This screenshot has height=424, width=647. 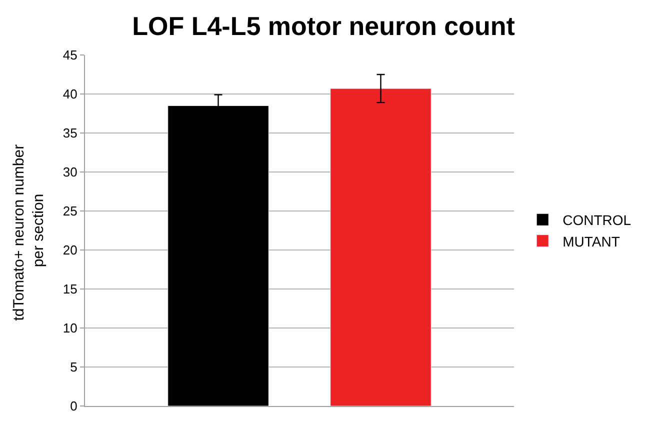 What do you see at coordinates (70, 172) in the screenshot?
I see `y-tick-label: 30` at bounding box center [70, 172].